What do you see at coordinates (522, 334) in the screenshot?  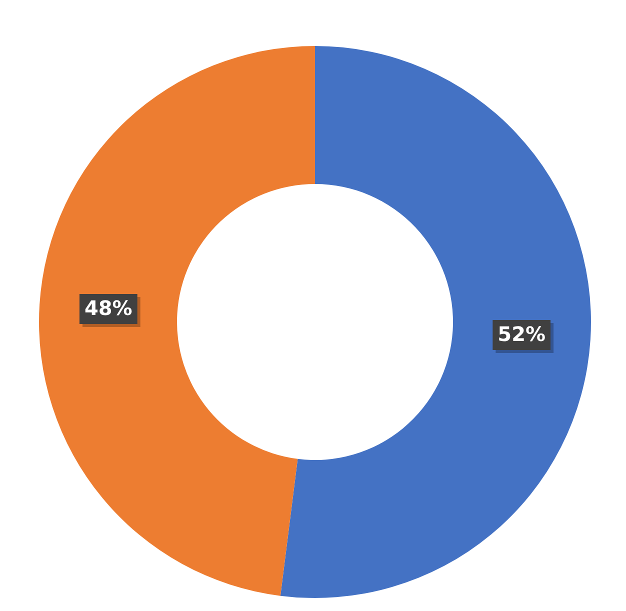 I see `data-label: 52%` at bounding box center [522, 334].